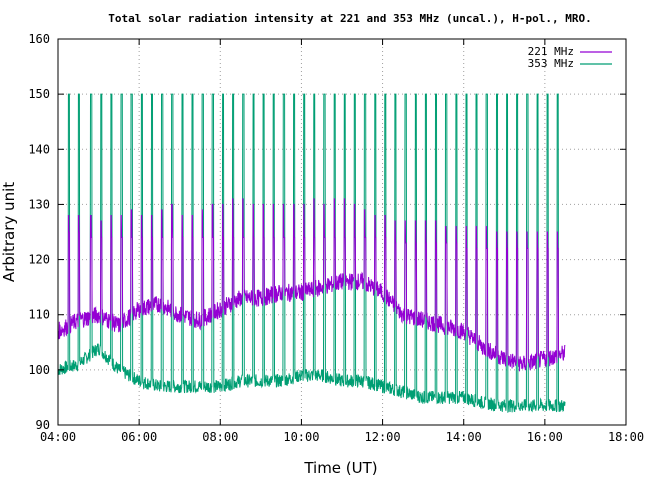  Describe the element at coordinates (301, 437) in the screenshot. I see `x-tick-label-3: 10:00` at that location.